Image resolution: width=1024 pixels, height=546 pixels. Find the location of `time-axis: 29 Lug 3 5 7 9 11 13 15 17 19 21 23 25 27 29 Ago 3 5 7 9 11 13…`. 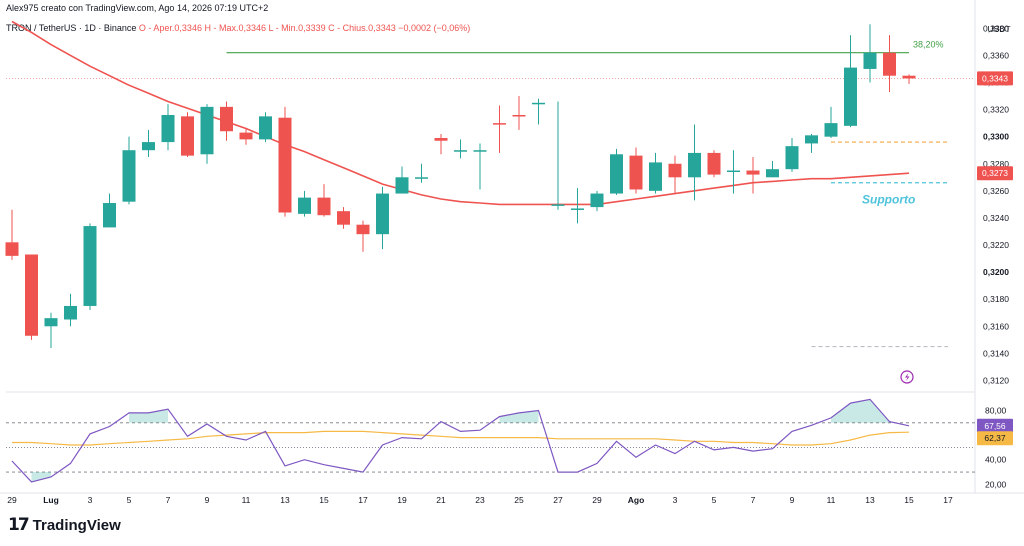

time-axis: 29 Lug 3 5 7 9 11 13 15 17 19 21 23 25 27 29 Ago 3 5 7 9 11 13… is located at coordinates (480, 500).